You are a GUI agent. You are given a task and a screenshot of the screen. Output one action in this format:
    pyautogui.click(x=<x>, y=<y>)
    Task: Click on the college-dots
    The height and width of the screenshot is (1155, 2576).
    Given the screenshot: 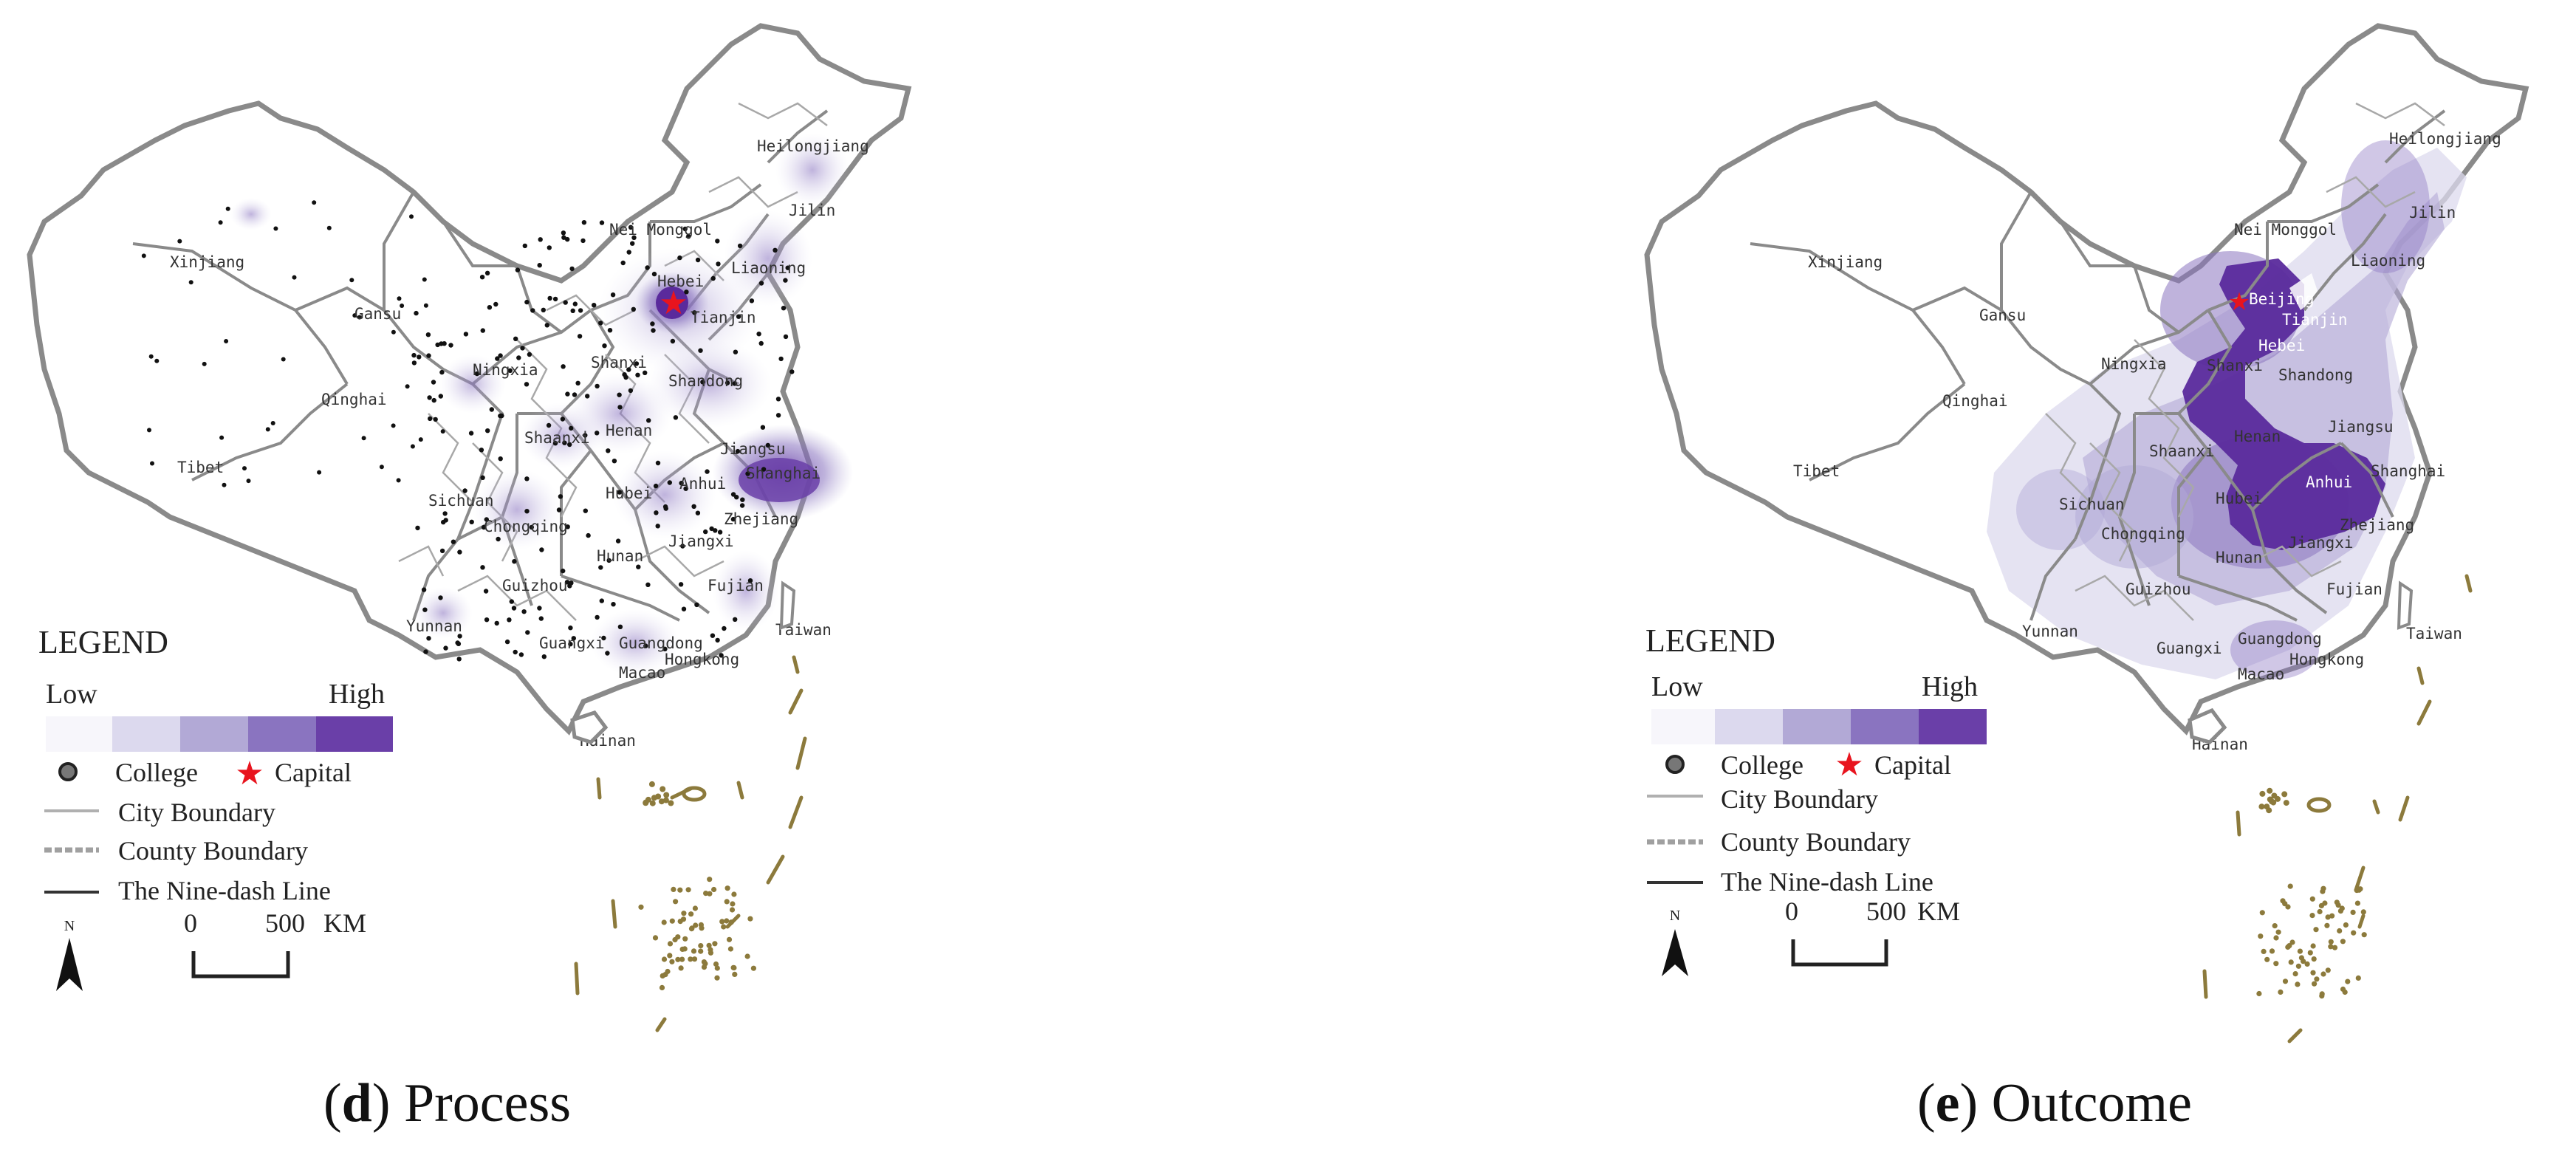 What is the action you would take?
    pyautogui.click(x=468, y=431)
    